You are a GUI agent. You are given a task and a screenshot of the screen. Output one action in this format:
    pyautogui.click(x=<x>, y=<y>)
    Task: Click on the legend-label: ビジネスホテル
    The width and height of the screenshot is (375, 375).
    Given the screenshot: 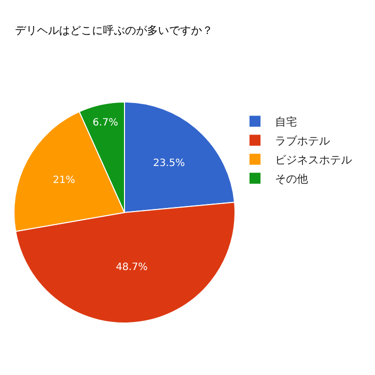 What is the action you would take?
    pyautogui.click(x=313, y=160)
    